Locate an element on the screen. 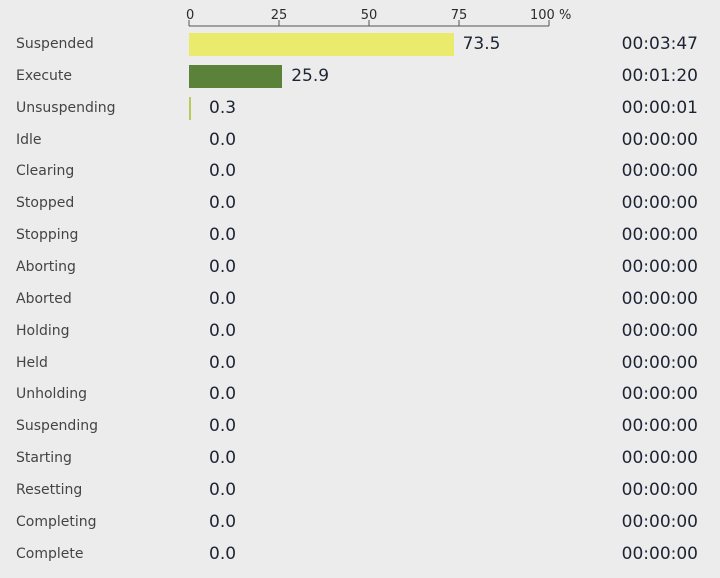 The width and height of the screenshot is (720, 578). state-label: Starting is located at coordinates (44, 458).